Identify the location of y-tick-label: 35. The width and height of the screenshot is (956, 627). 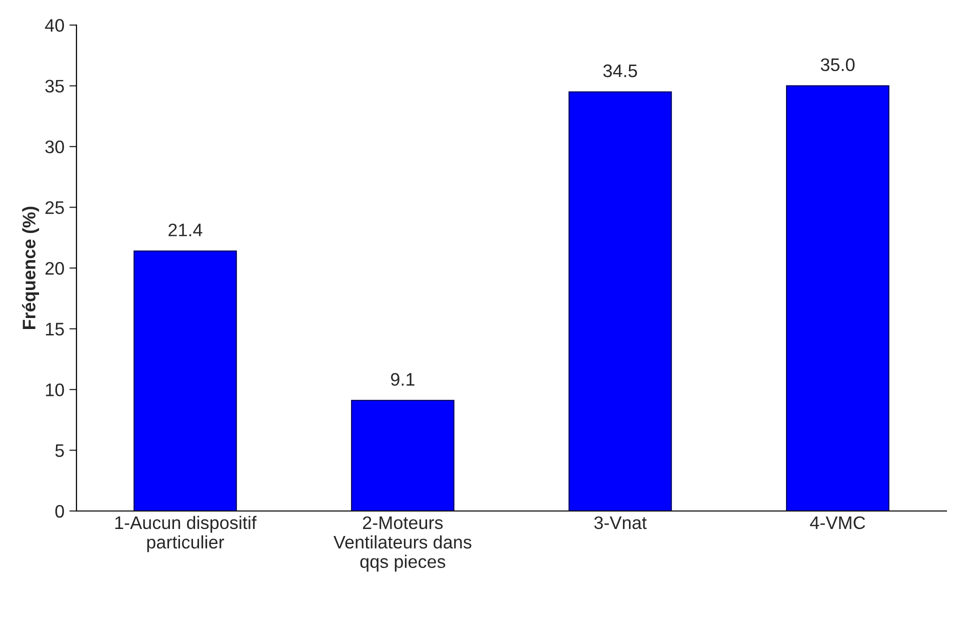
(54, 86).